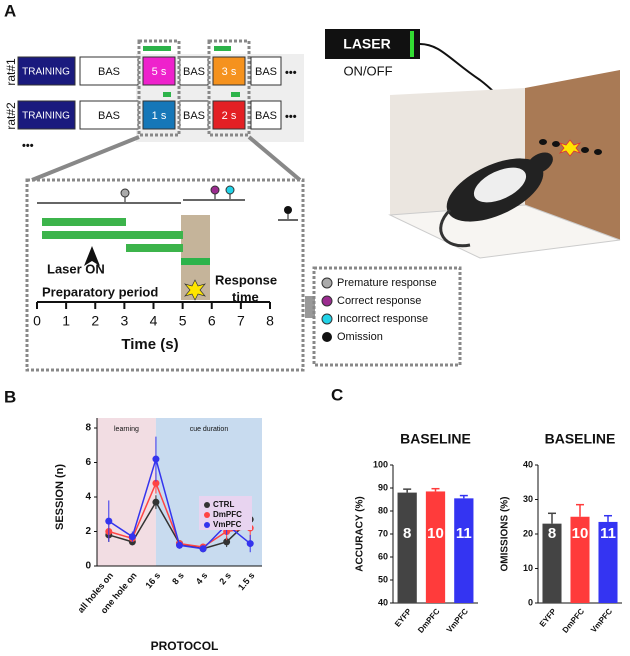 This screenshot has width=630, height=656. What do you see at coordinates (528, 568) in the screenshot?
I see `y-tick-label: 10` at bounding box center [528, 568].